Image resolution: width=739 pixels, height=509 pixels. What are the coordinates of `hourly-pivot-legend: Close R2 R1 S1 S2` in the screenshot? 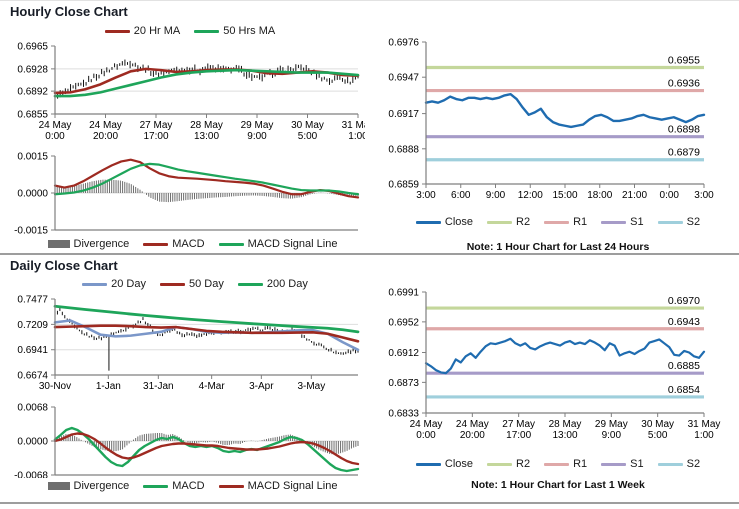 It's located at (558, 222).